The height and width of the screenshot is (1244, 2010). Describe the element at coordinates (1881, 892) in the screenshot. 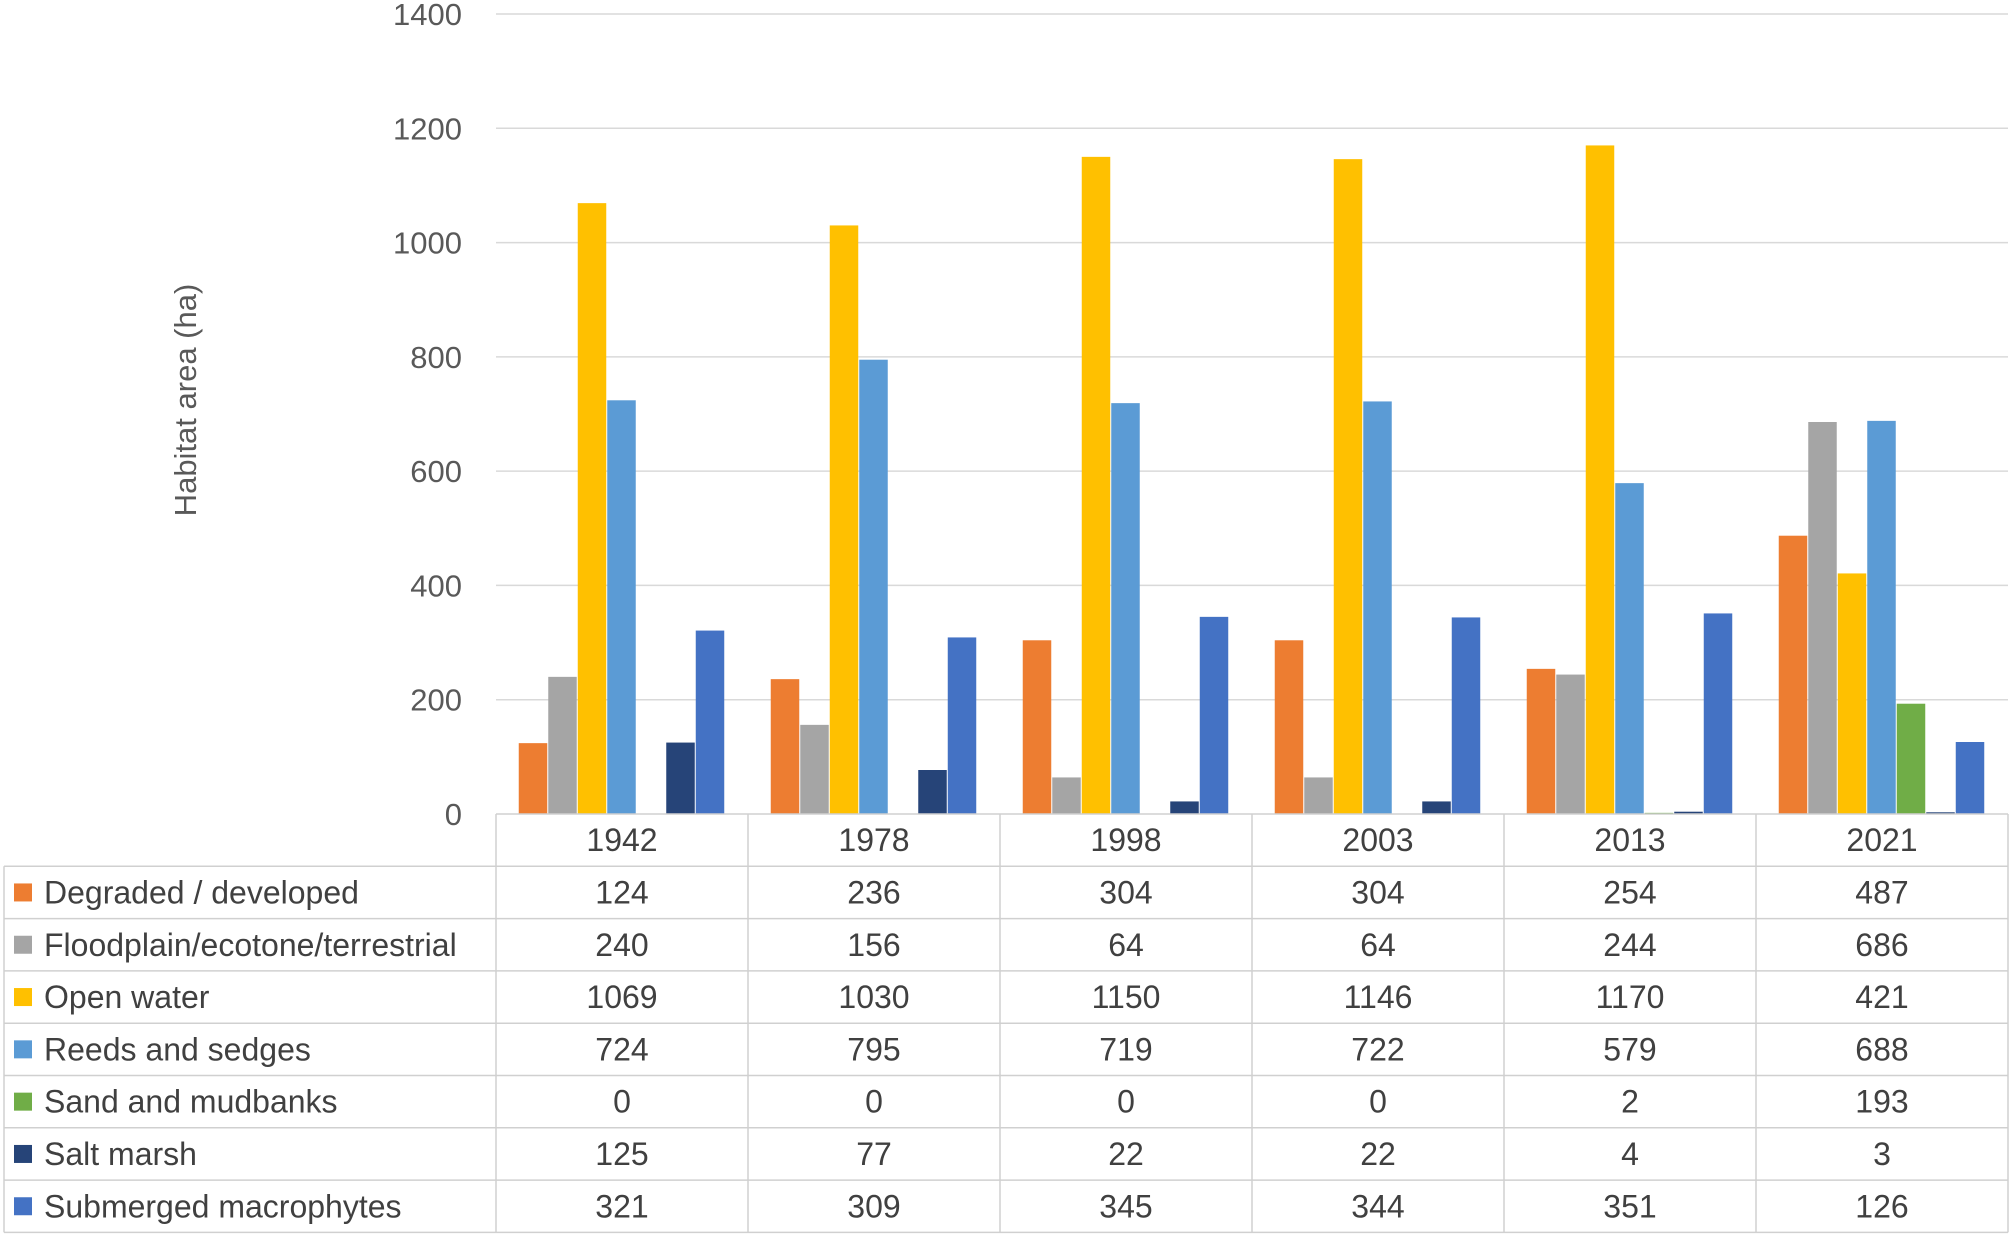

I see `data-label: 487` at that location.